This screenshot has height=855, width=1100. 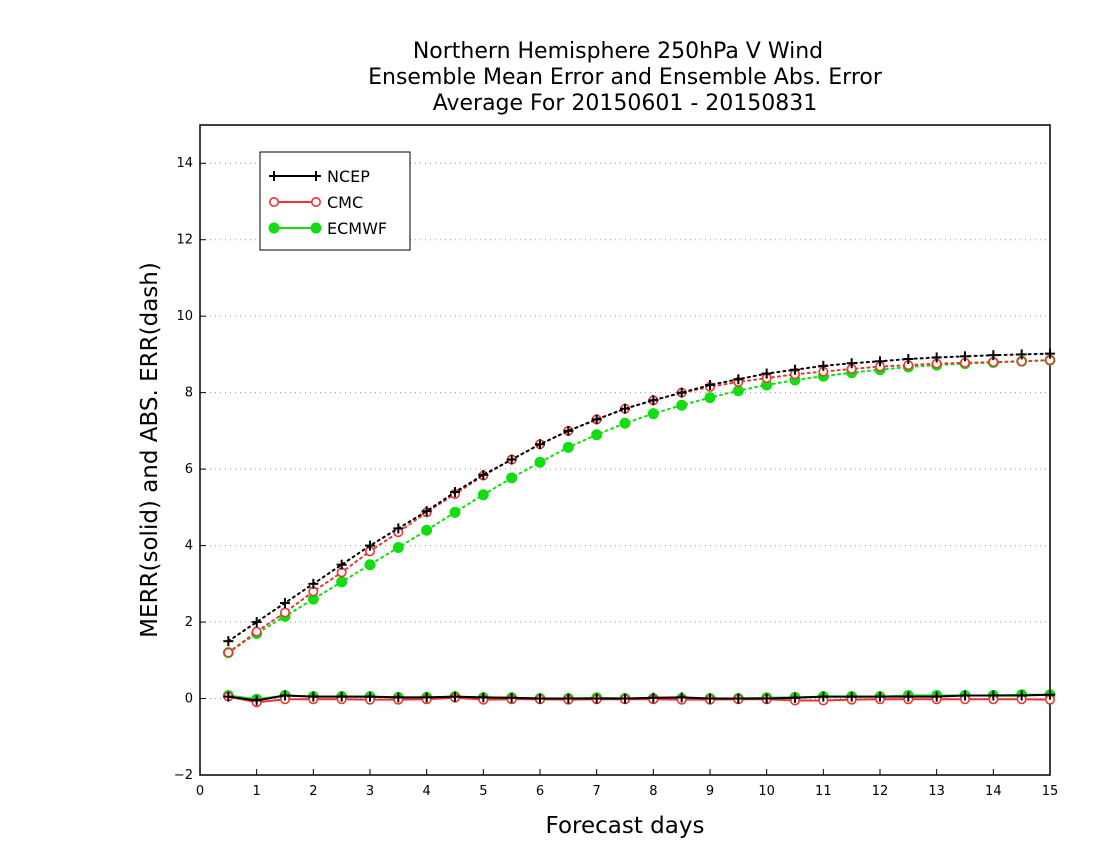 What do you see at coordinates (313, 791) in the screenshot?
I see `x-tick-label: 2` at bounding box center [313, 791].